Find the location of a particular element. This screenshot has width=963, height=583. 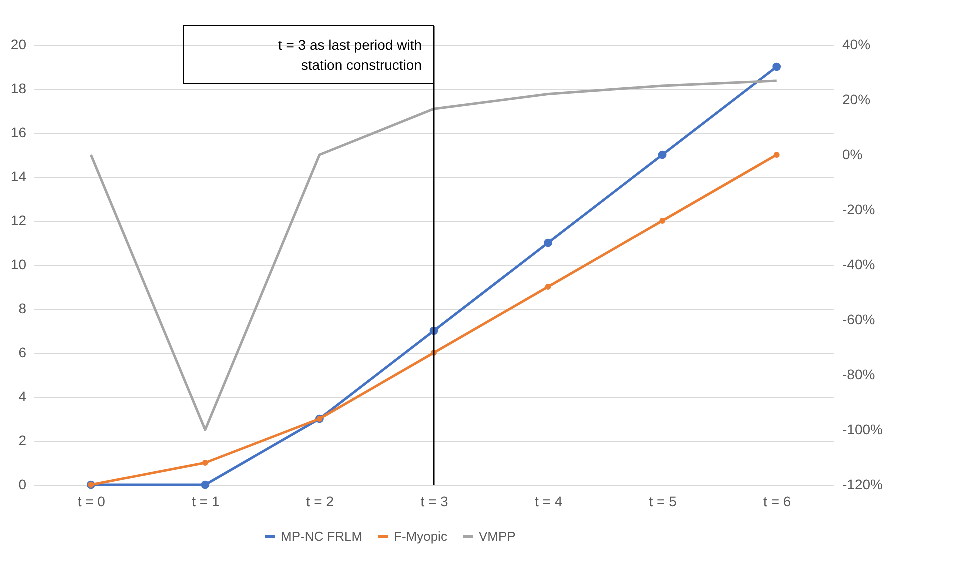

y-tick-label: 12 is located at coordinates (18, 220).